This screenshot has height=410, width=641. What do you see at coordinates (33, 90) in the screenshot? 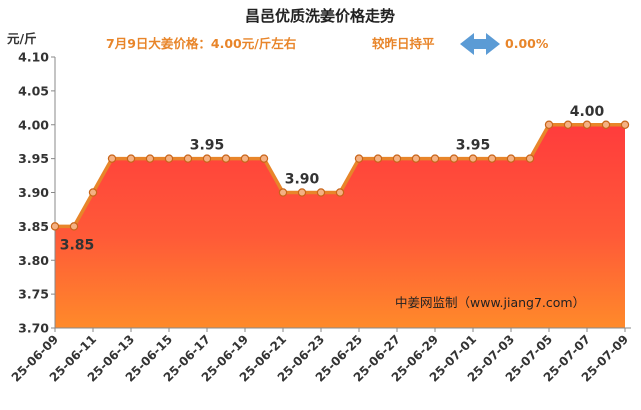
I see `y-tick-label: 4.05` at bounding box center [33, 90].